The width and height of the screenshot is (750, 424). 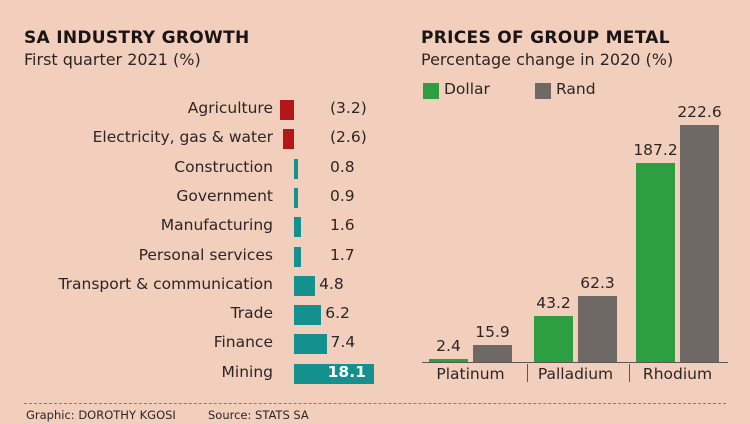 What do you see at coordinates (655, 262) in the screenshot?
I see `bar-rhodium-dollar` at bounding box center [655, 262].